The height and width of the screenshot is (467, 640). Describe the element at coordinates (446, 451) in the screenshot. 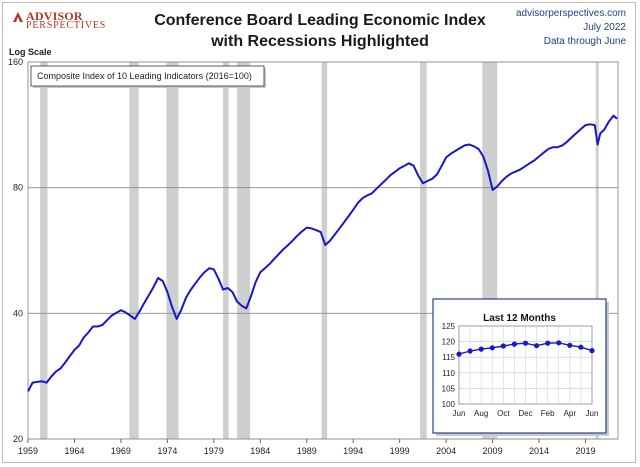

I see `x-tick-label: 2004` at that location.